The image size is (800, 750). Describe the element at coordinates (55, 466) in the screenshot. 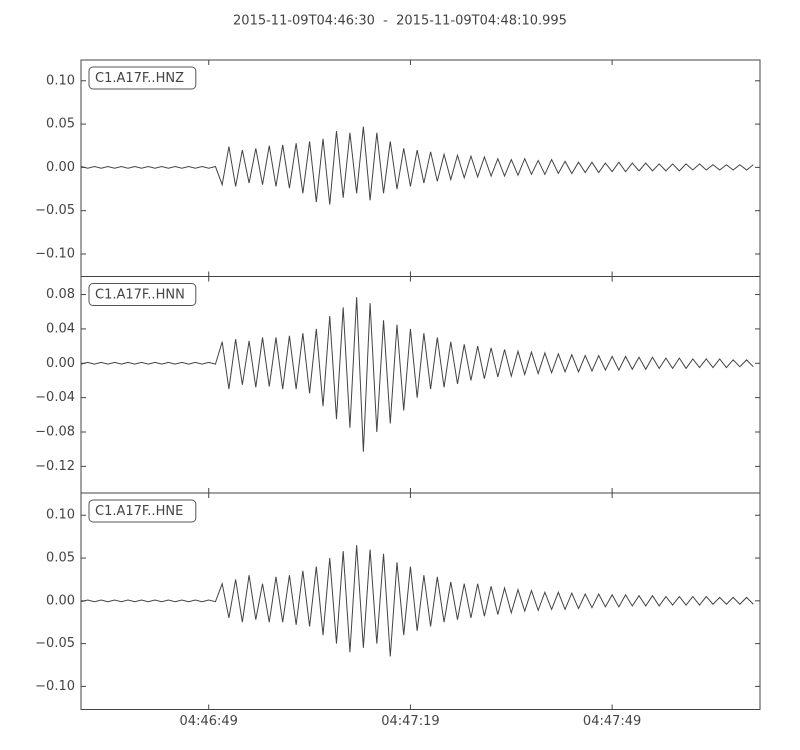

I see `y-tick-label: −0.12` at that location.